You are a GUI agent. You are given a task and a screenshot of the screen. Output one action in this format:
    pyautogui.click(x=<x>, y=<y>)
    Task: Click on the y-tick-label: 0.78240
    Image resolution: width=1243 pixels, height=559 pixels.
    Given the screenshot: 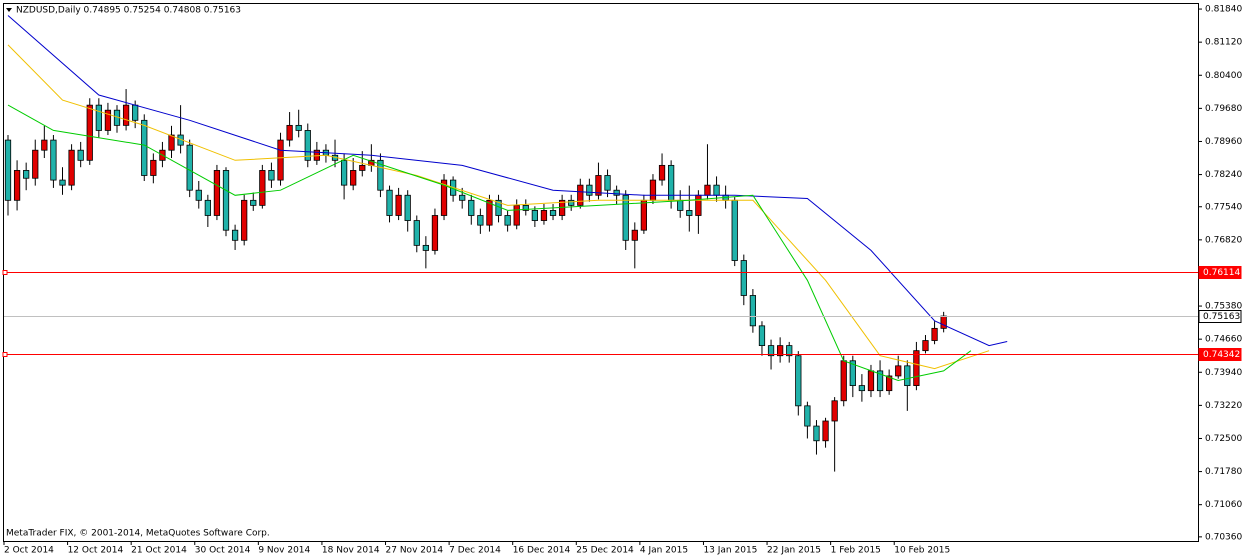 What is the action you would take?
    pyautogui.click(x=1223, y=175)
    